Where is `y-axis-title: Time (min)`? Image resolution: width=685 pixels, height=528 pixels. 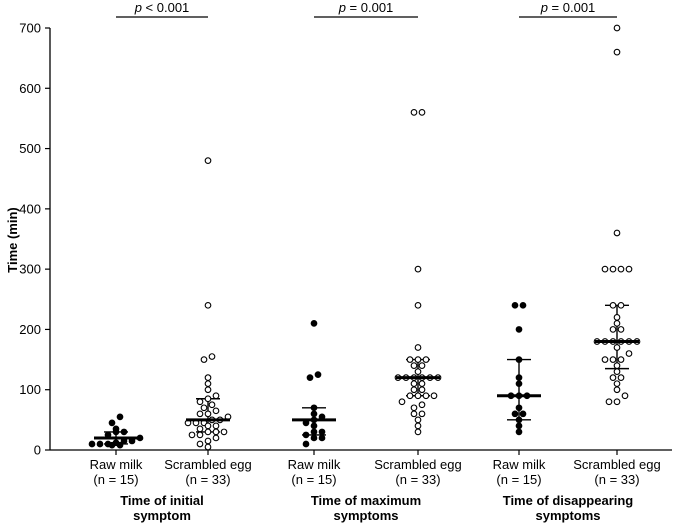
y-axis-title: Time (min) is located at coordinates (12, 240).